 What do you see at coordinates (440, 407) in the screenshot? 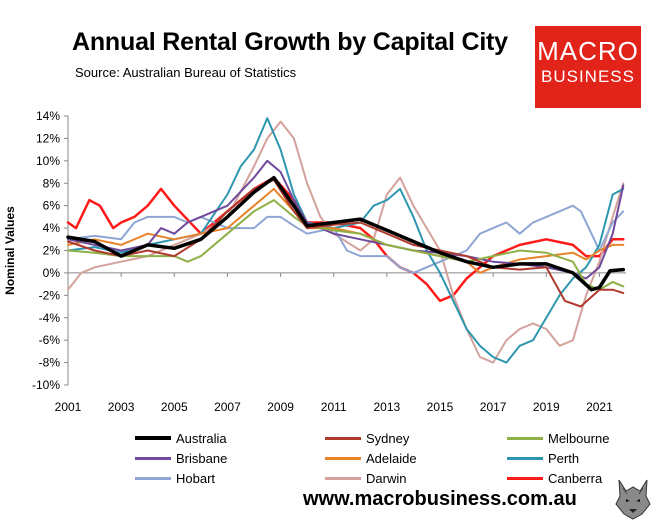
I see `x-tick-label: 2015` at bounding box center [440, 407].